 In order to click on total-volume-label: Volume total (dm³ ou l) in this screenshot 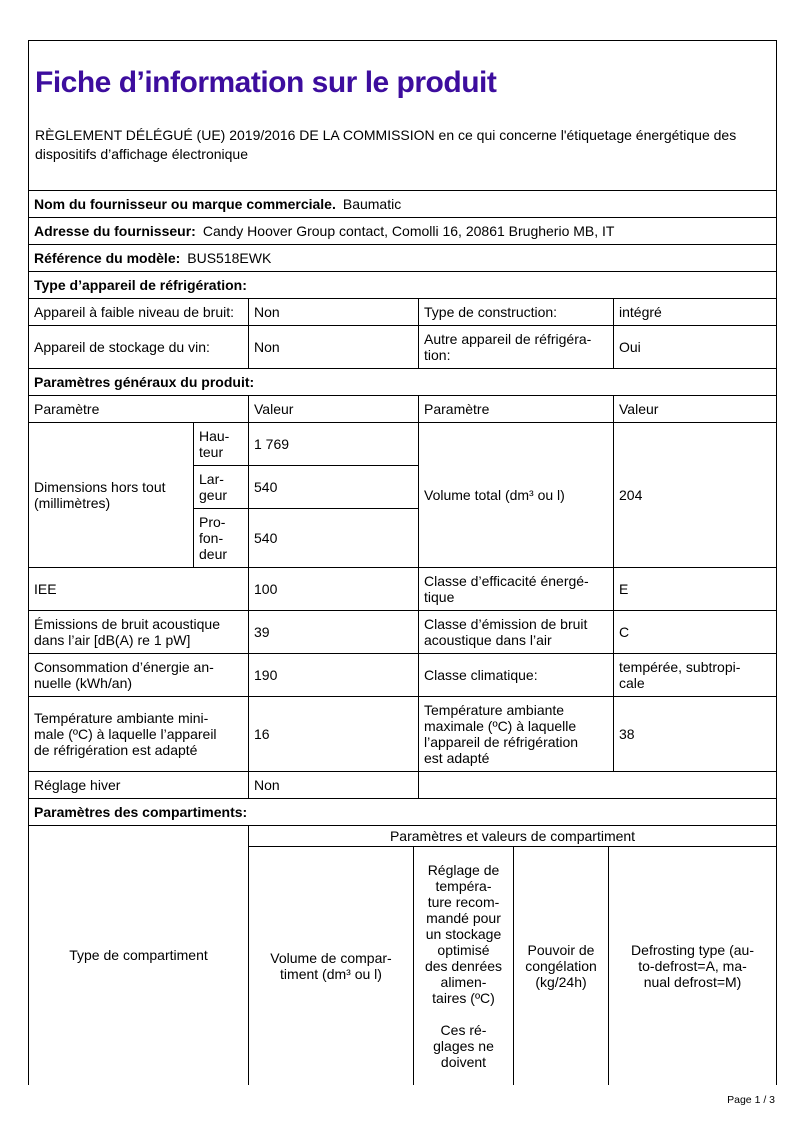, I will do `click(516, 495)`.